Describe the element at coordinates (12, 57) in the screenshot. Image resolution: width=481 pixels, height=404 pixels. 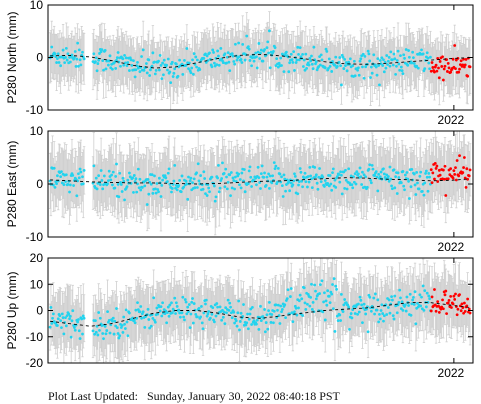
I see `y-axis-label: P280 North (mm)` at that location.